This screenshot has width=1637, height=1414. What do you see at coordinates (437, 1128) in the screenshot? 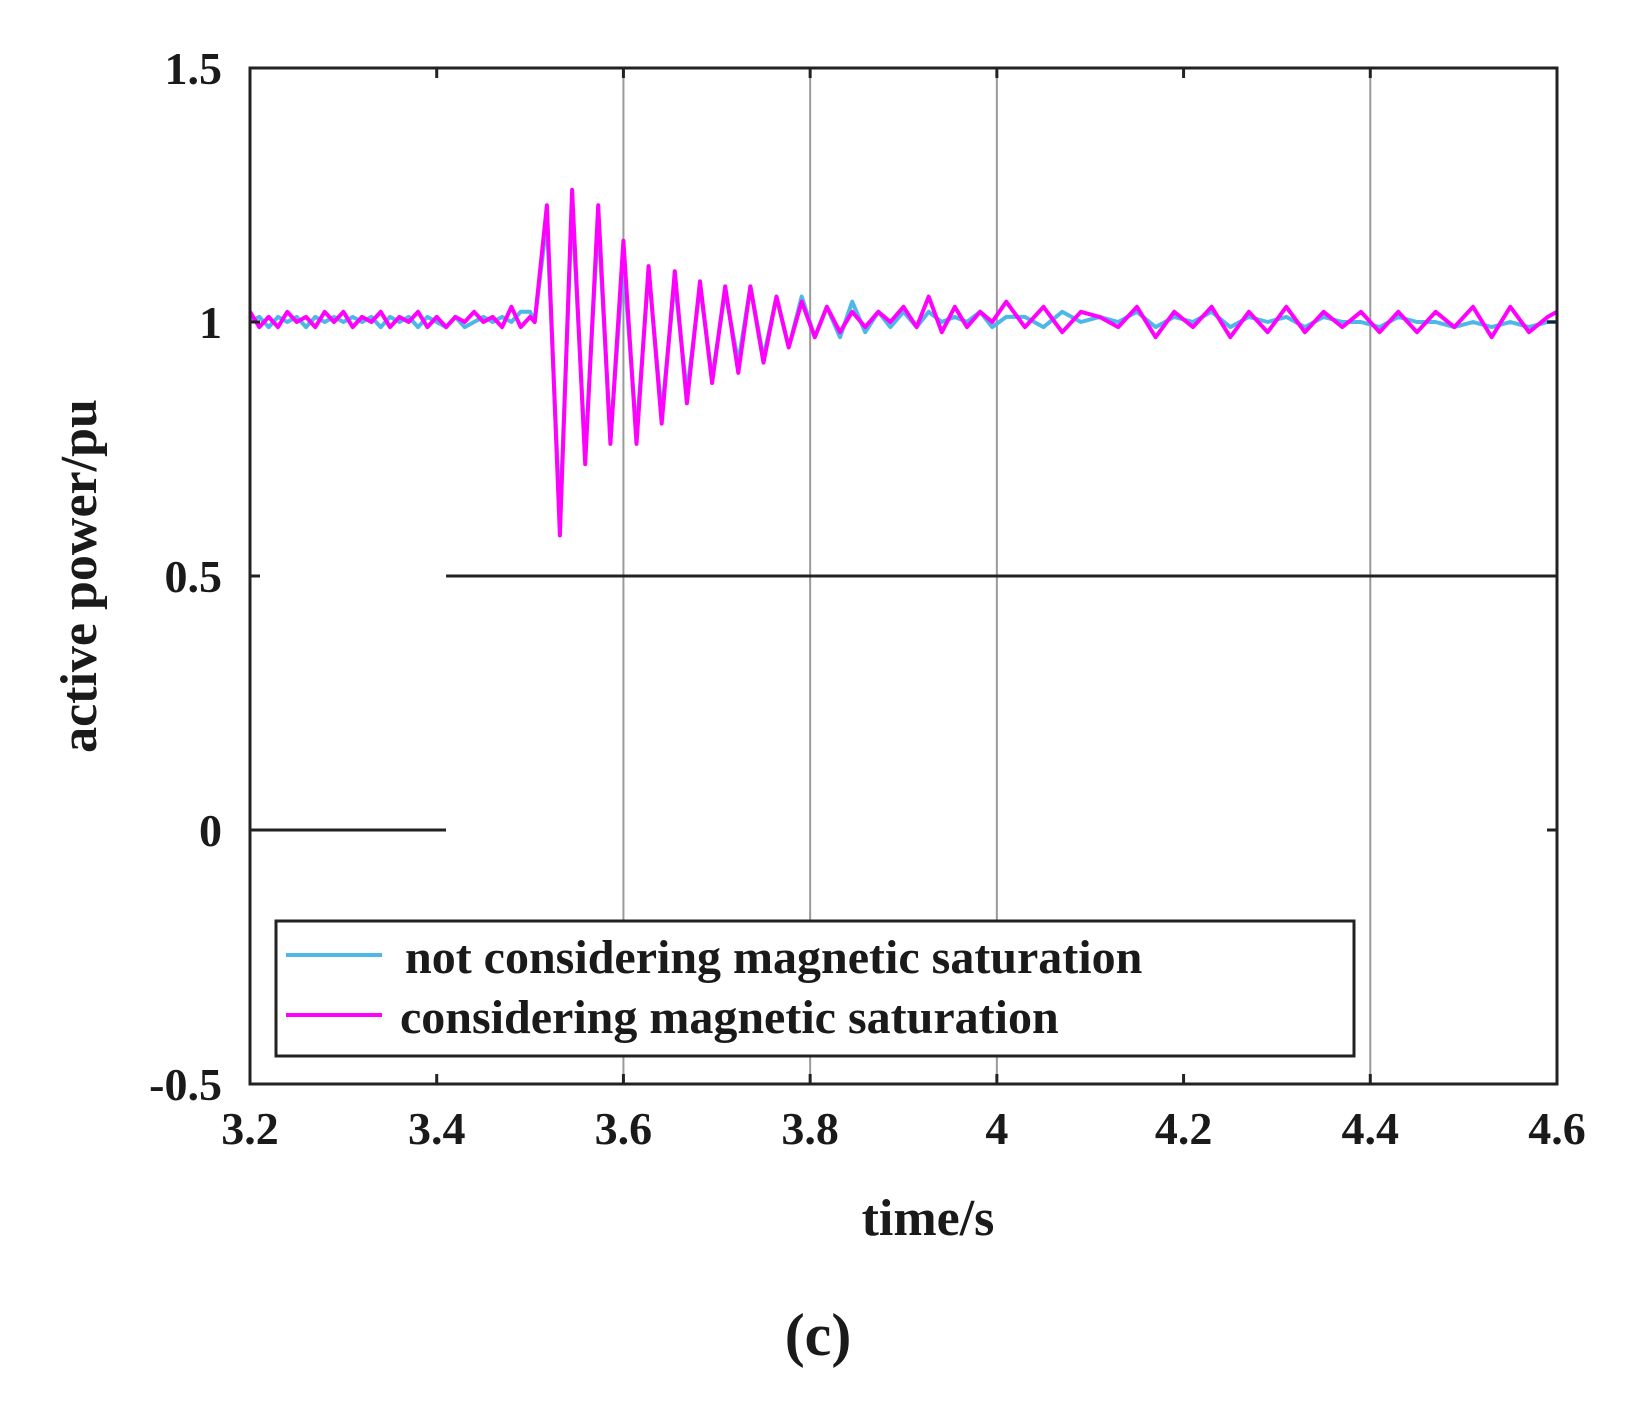
I see `x-tick-label: 3.4` at bounding box center [437, 1128].